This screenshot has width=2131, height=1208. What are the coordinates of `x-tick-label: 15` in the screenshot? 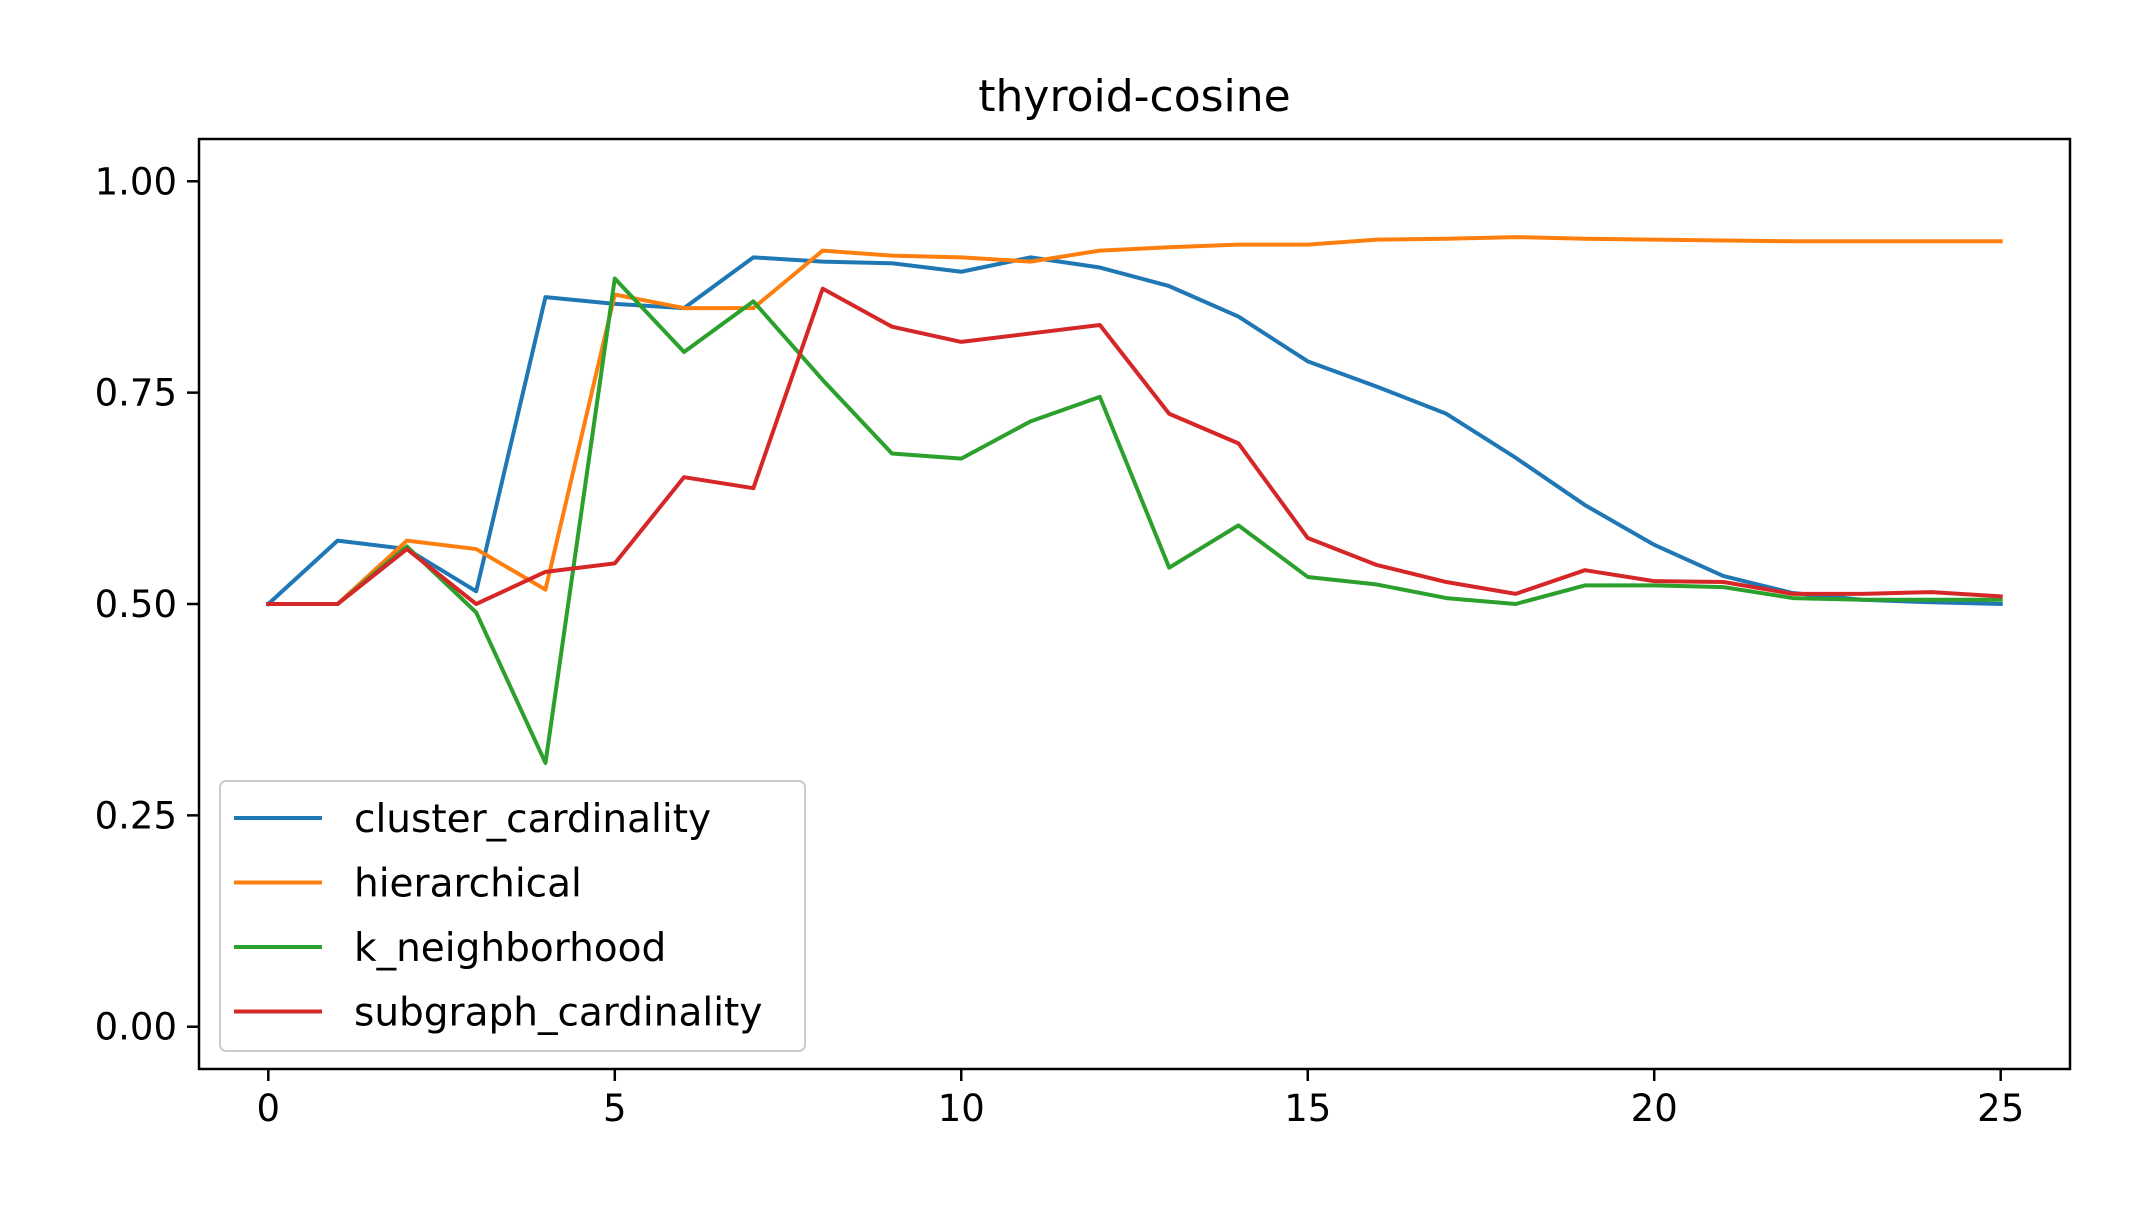 It's located at (1307, 1108).